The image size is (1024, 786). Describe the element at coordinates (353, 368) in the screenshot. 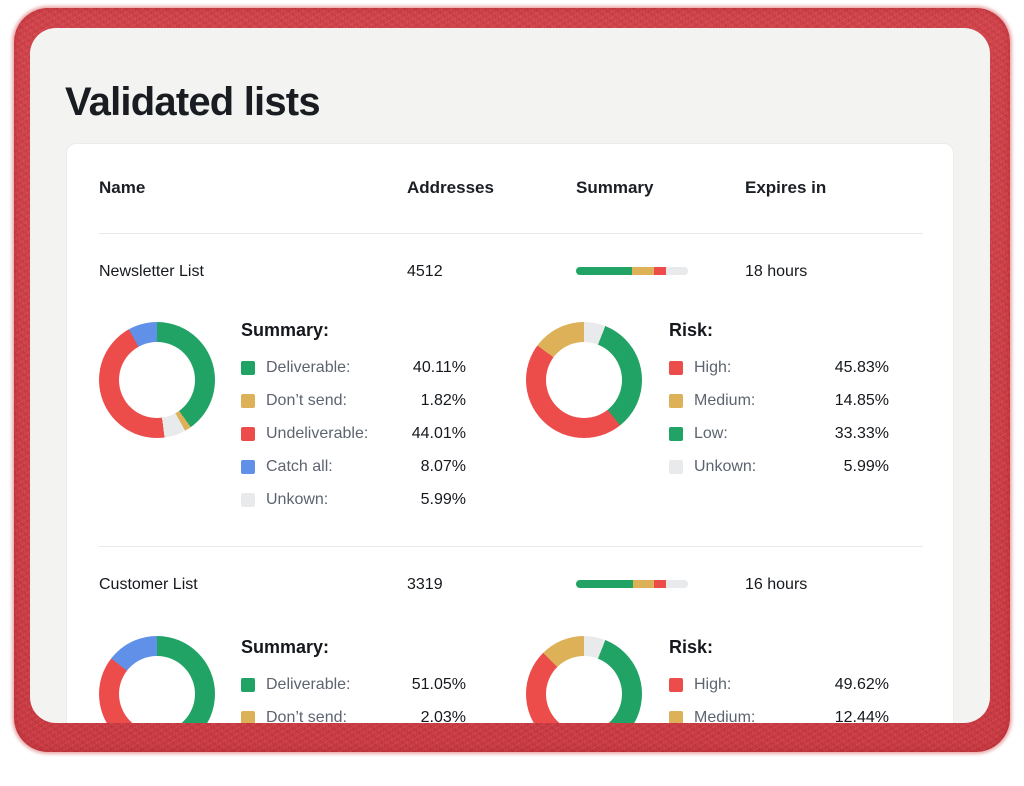

I see `legend-item: Deliverable: 40.11%` at that location.